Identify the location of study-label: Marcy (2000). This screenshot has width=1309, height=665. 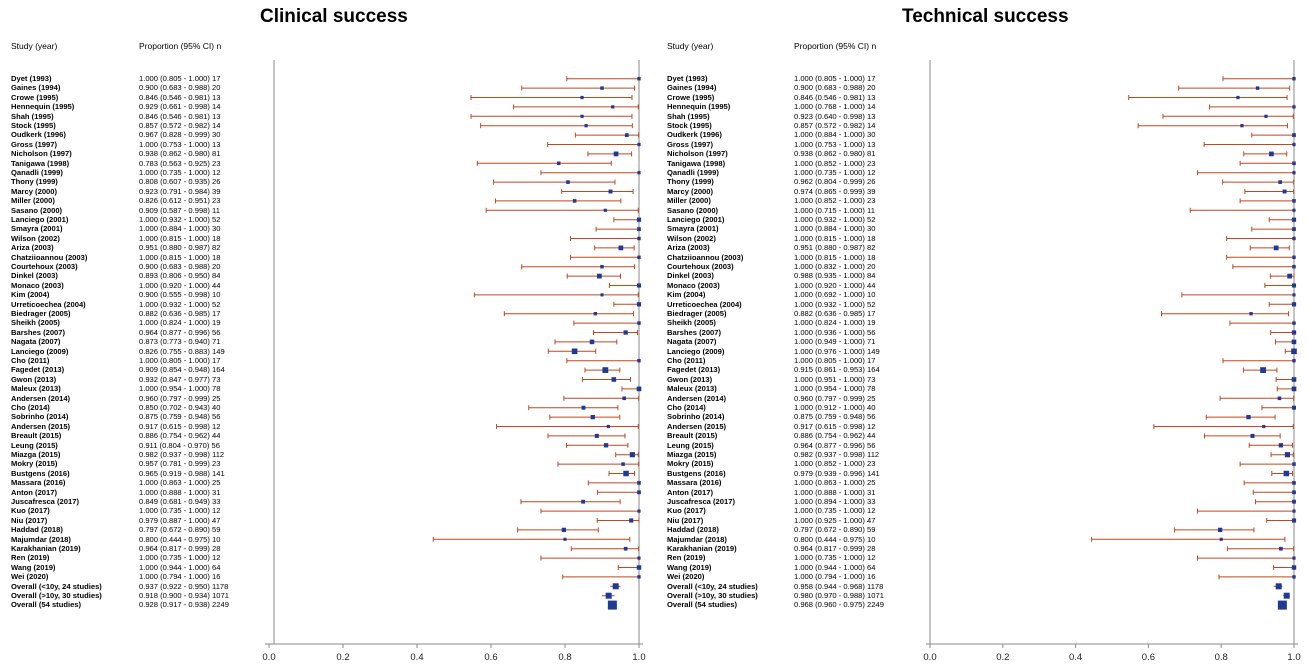
(690, 191).